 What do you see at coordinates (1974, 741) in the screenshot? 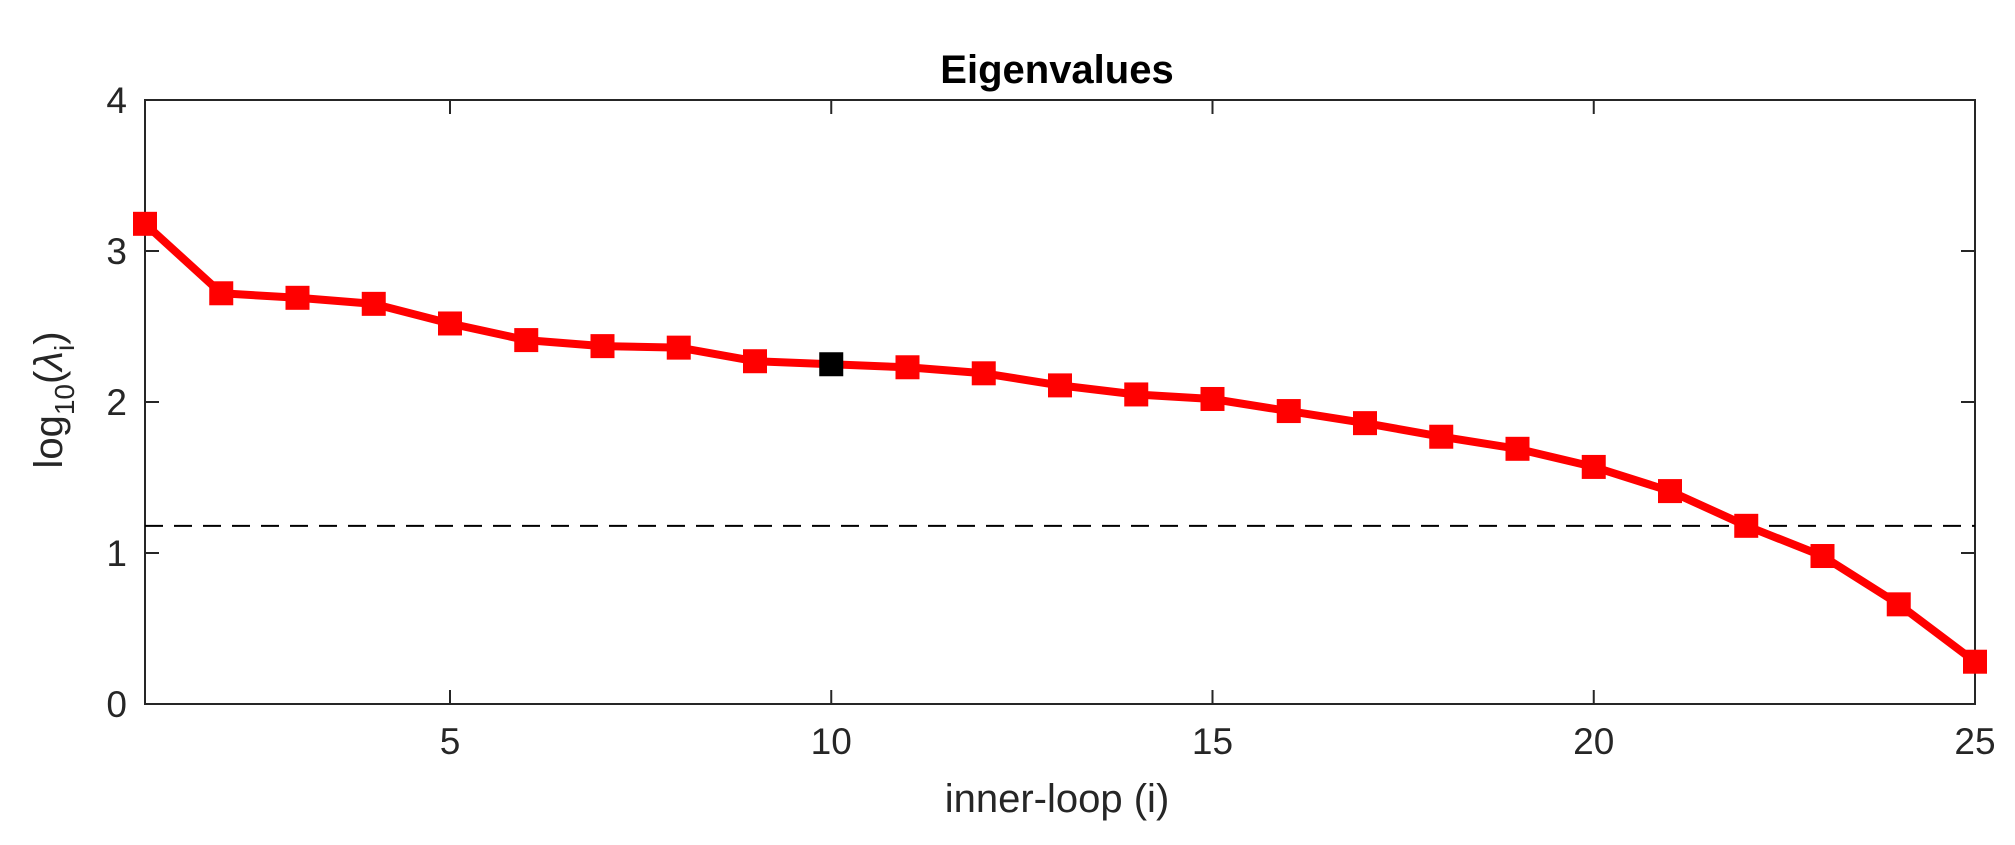
I see `x-tick-label: 25` at bounding box center [1974, 741].